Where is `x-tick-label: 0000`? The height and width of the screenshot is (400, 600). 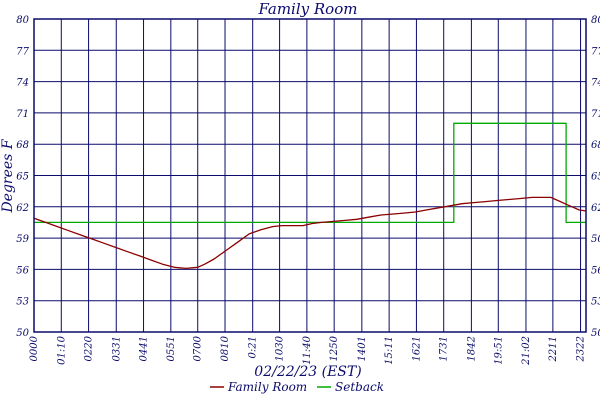 x-tick-label: 0000 is located at coordinates (34, 348).